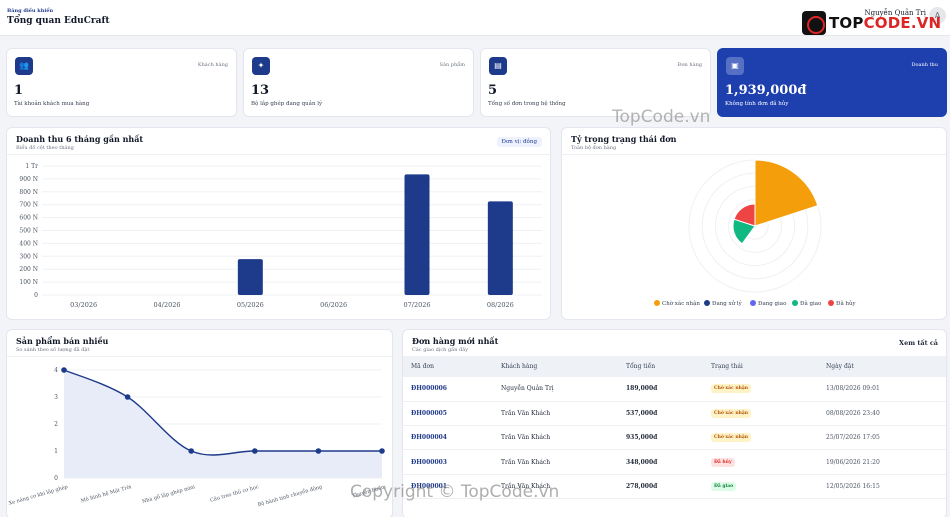 This screenshot has height=517, width=950. Describe the element at coordinates (52, 104) in the screenshot. I see `stat-desc: Tài khoản khách mua hàng` at that location.